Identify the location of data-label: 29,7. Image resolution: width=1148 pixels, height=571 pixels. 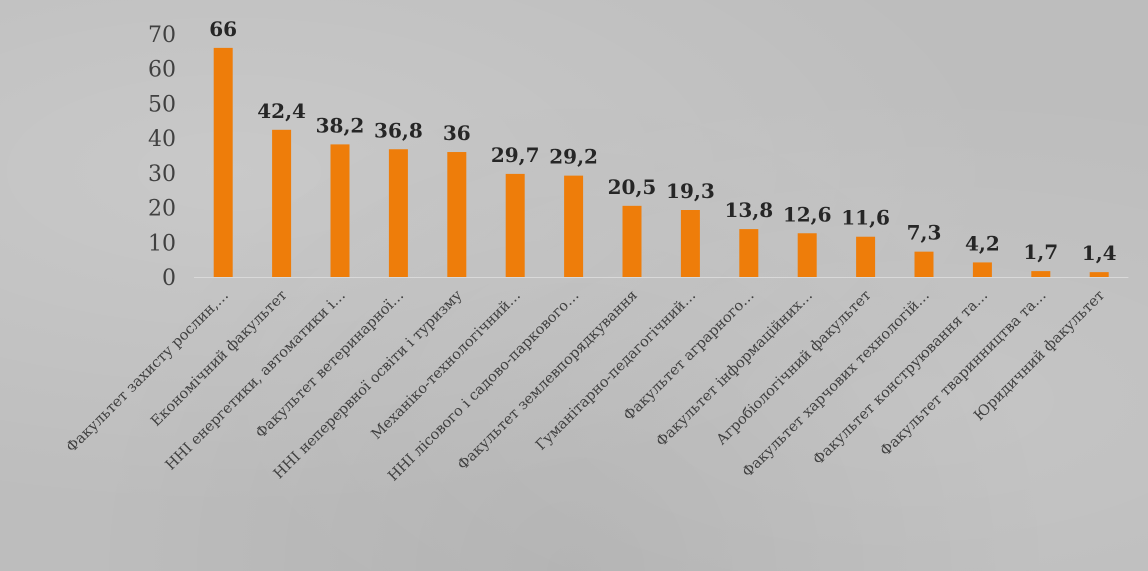
(515, 155).